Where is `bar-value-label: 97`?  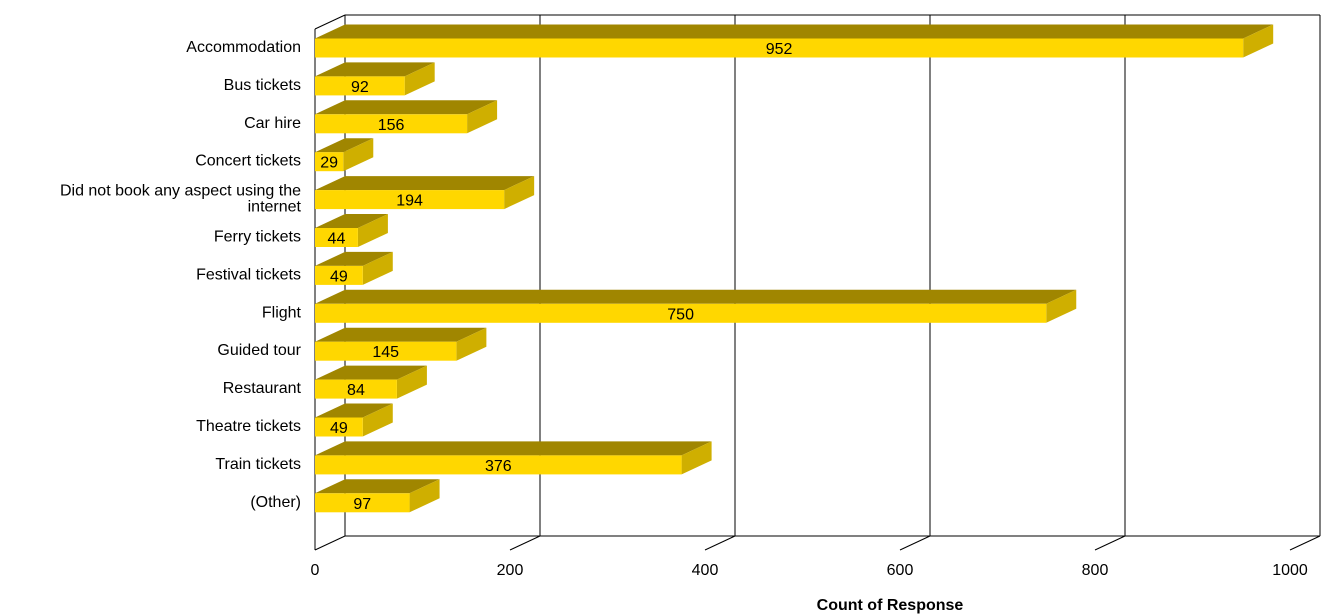
bar-value-label: 97 is located at coordinates (362, 504).